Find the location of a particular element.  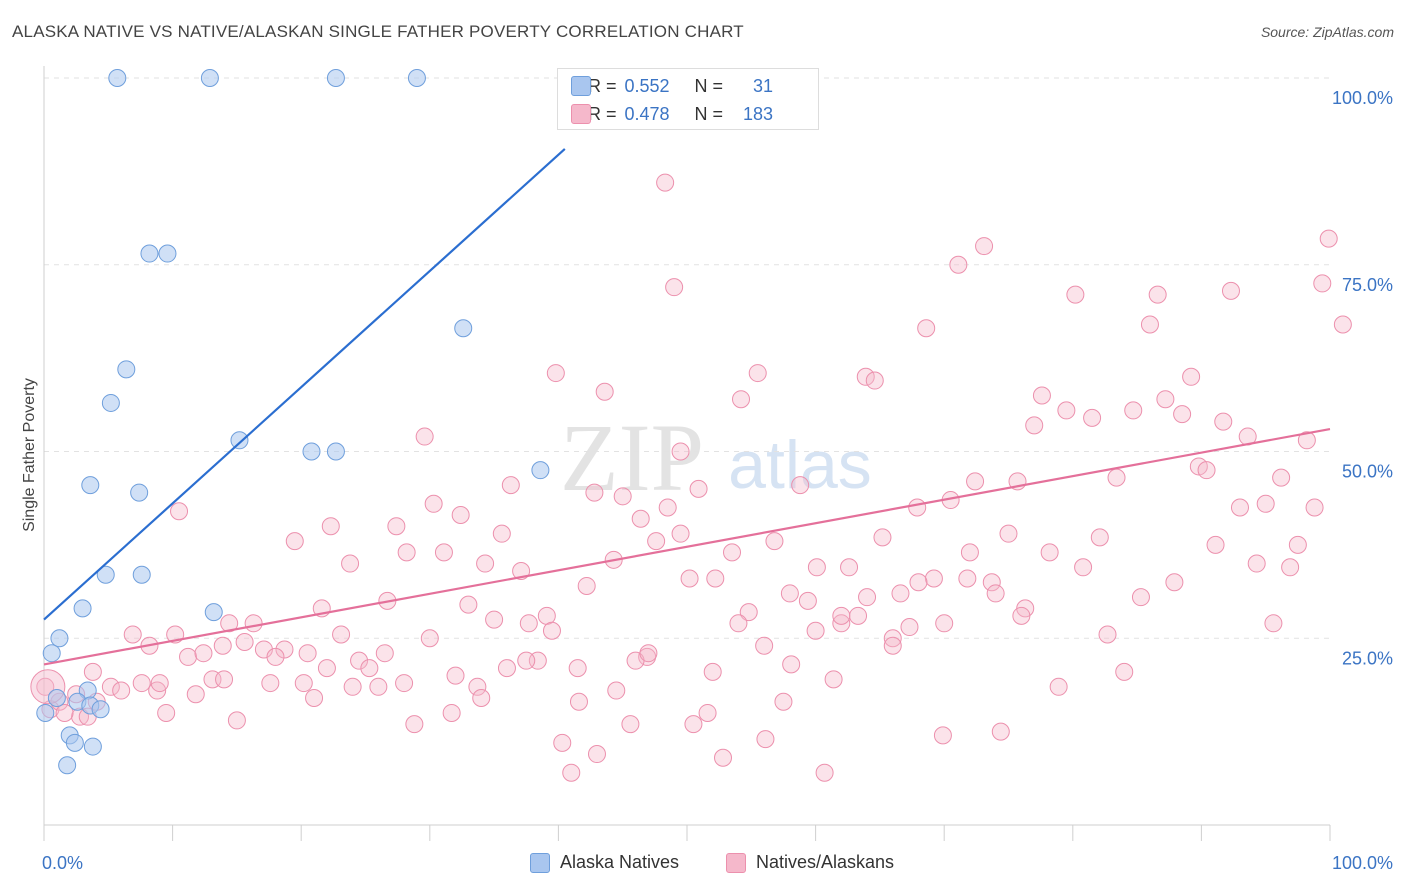

y-tick-label: 100.0% is located at coordinates (1362, 98).